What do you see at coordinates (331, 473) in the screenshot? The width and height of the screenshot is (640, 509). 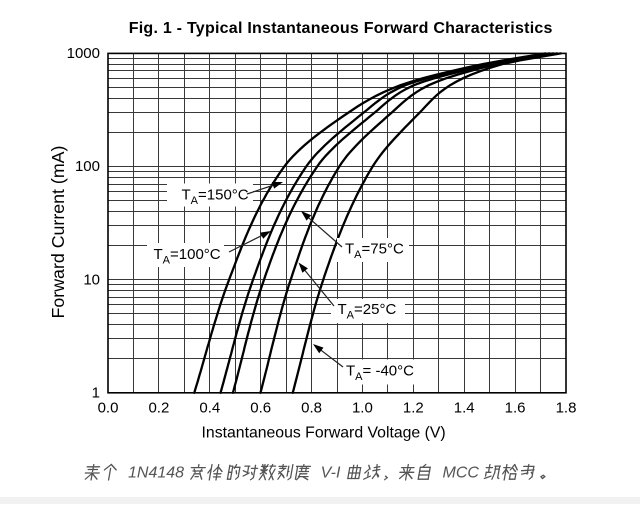 I see `svg-text: V-I` at bounding box center [331, 473].